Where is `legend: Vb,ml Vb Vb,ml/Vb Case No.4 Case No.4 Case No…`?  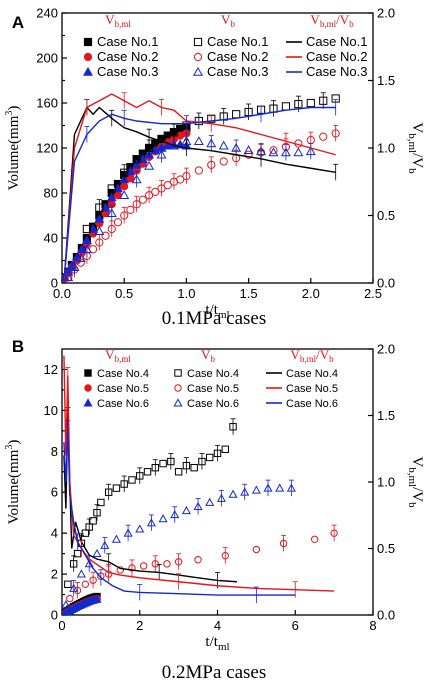
legend: Vb,ml Vb Vb,ml/Vb Case No.4 Case No.4 Case No… is located at coordinates (210, 378).